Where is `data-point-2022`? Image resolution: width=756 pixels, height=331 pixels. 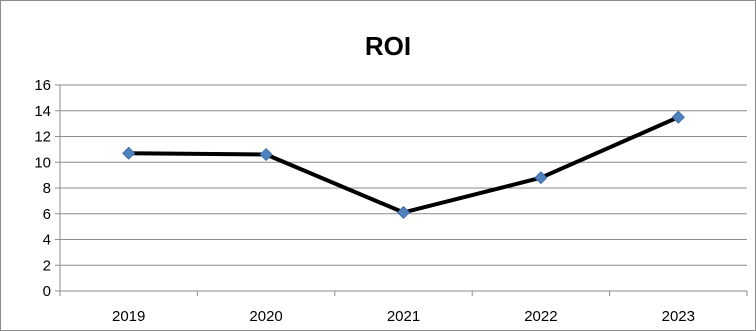
data-point-2022 is located at coordinates (541, 178).